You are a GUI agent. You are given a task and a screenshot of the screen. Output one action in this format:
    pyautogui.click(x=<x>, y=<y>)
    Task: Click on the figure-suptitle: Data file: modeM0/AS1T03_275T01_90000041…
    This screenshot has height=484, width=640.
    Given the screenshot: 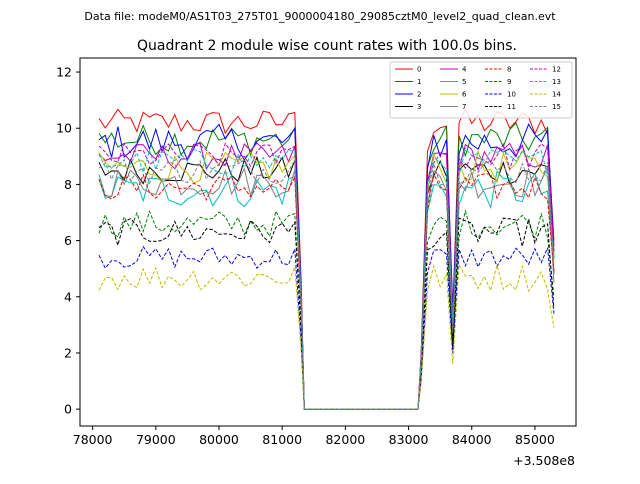 What is the action you would take?
    pyautogui.click(x=320, y=16)
    